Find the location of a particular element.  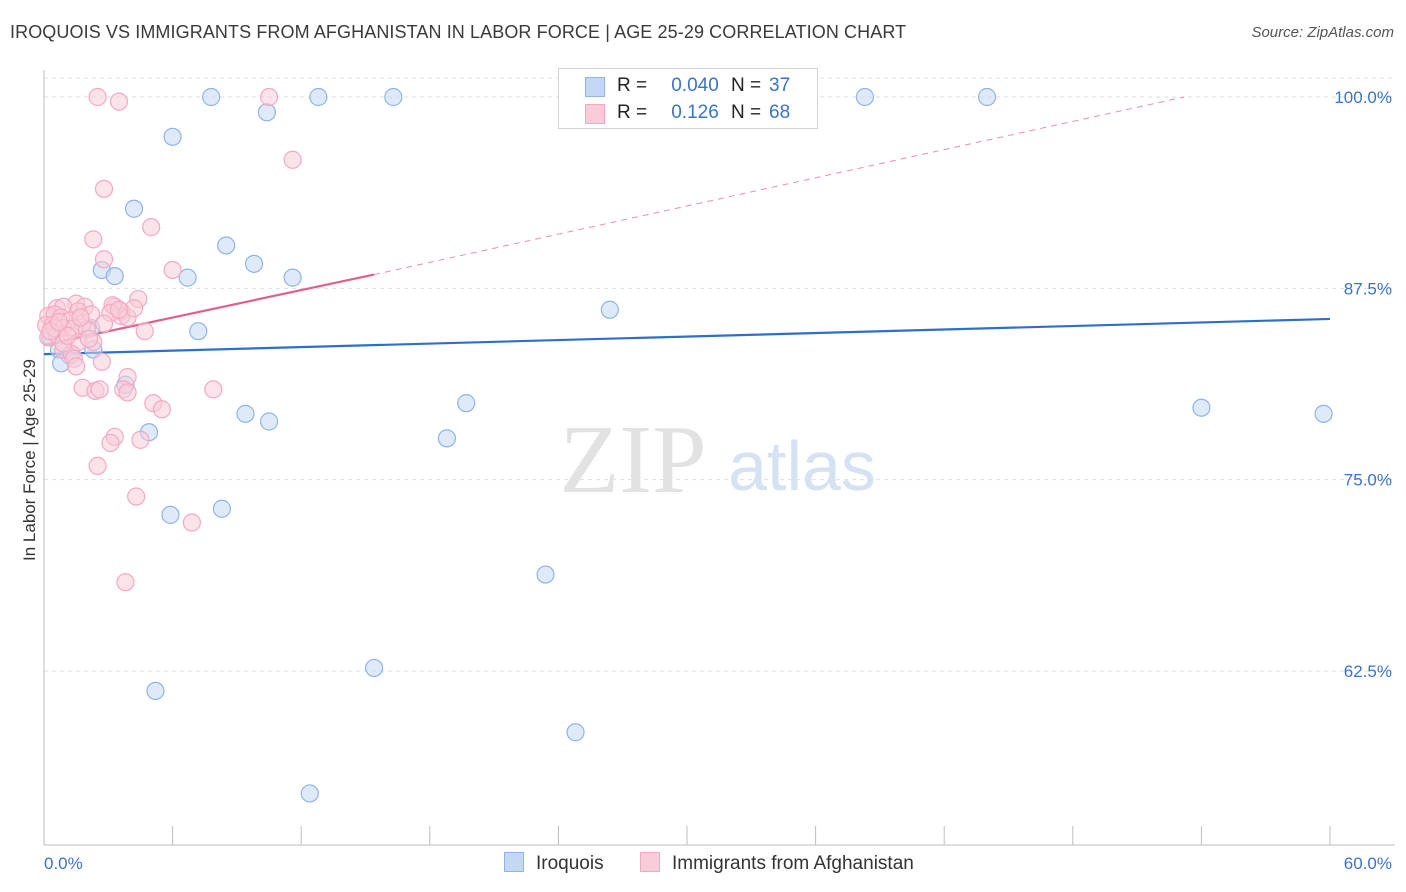

legend-swatch-afghanistan is located at coordinates (595, 114).